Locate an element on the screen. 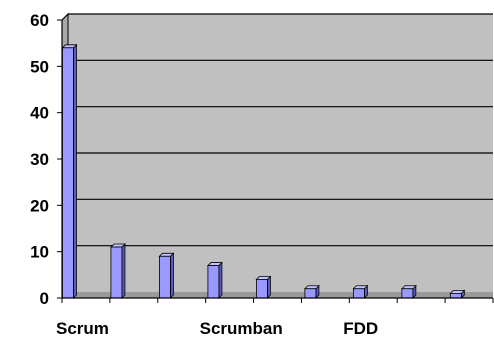 This screenshot has height=343, width=494. y-tick-label: 50 is located at coordinates (39, 66).